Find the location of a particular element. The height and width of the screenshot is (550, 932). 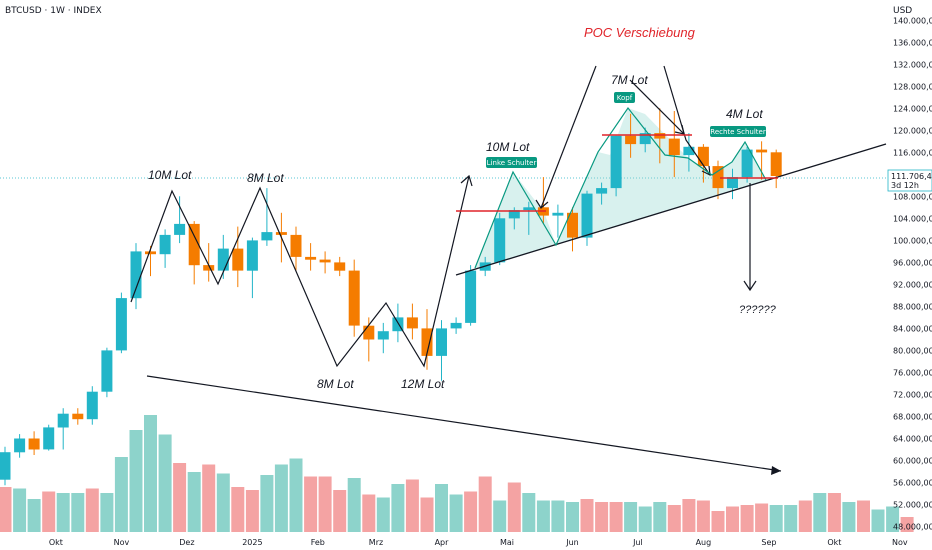

x-tick-label: Aug is located at coordinates (704, 542).